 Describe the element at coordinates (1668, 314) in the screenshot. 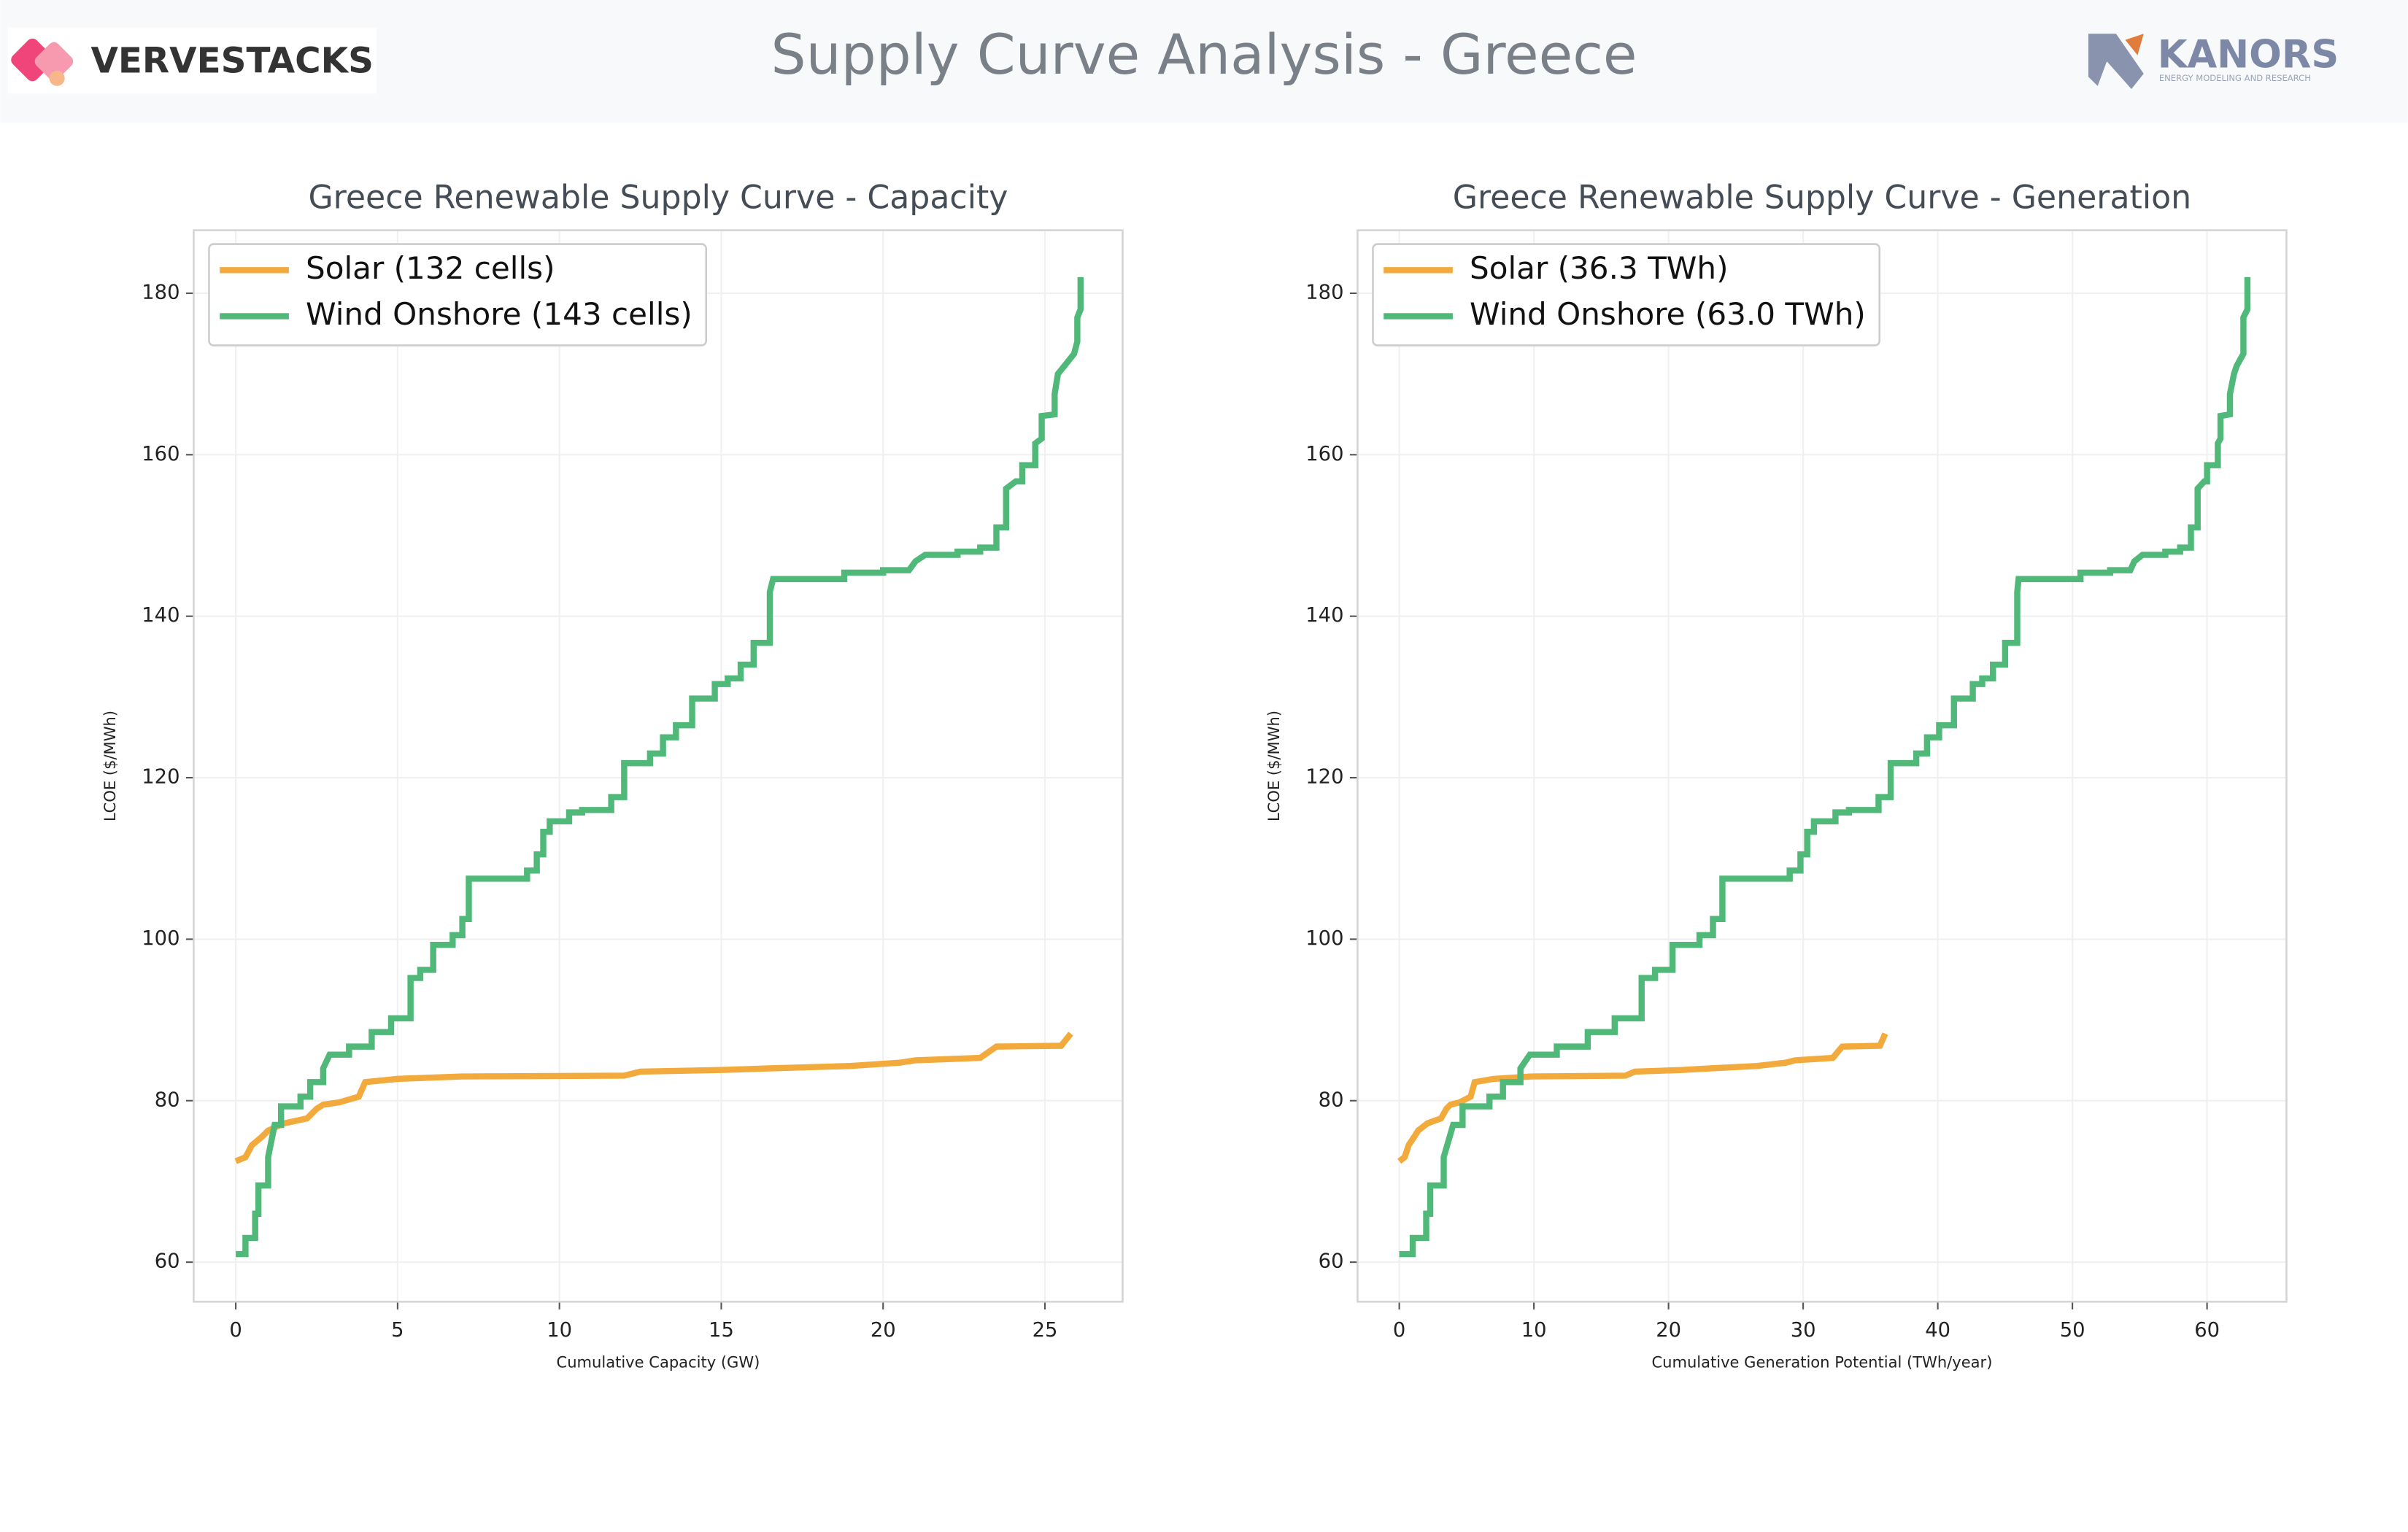

I see `legend-label: Wind Onshore (63.0 TWh)` at that location.